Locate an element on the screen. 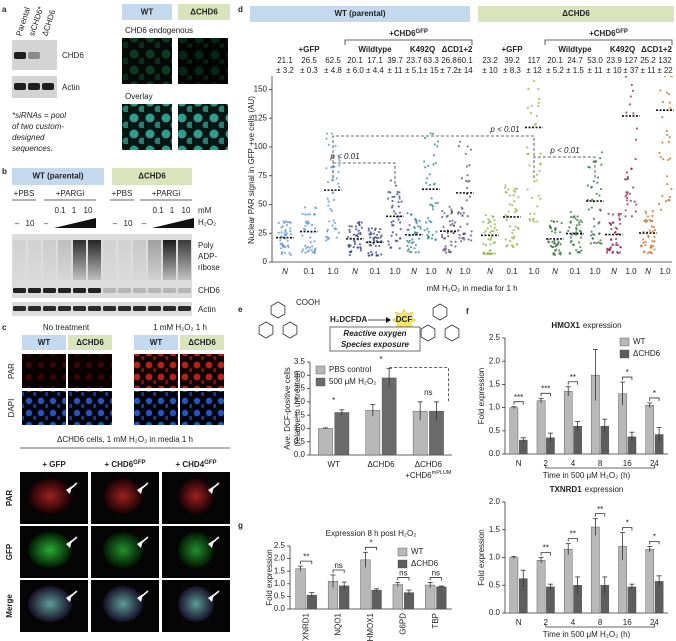 This screenshot has height=641, width=676. header-box is located at coordinates (152, 176).